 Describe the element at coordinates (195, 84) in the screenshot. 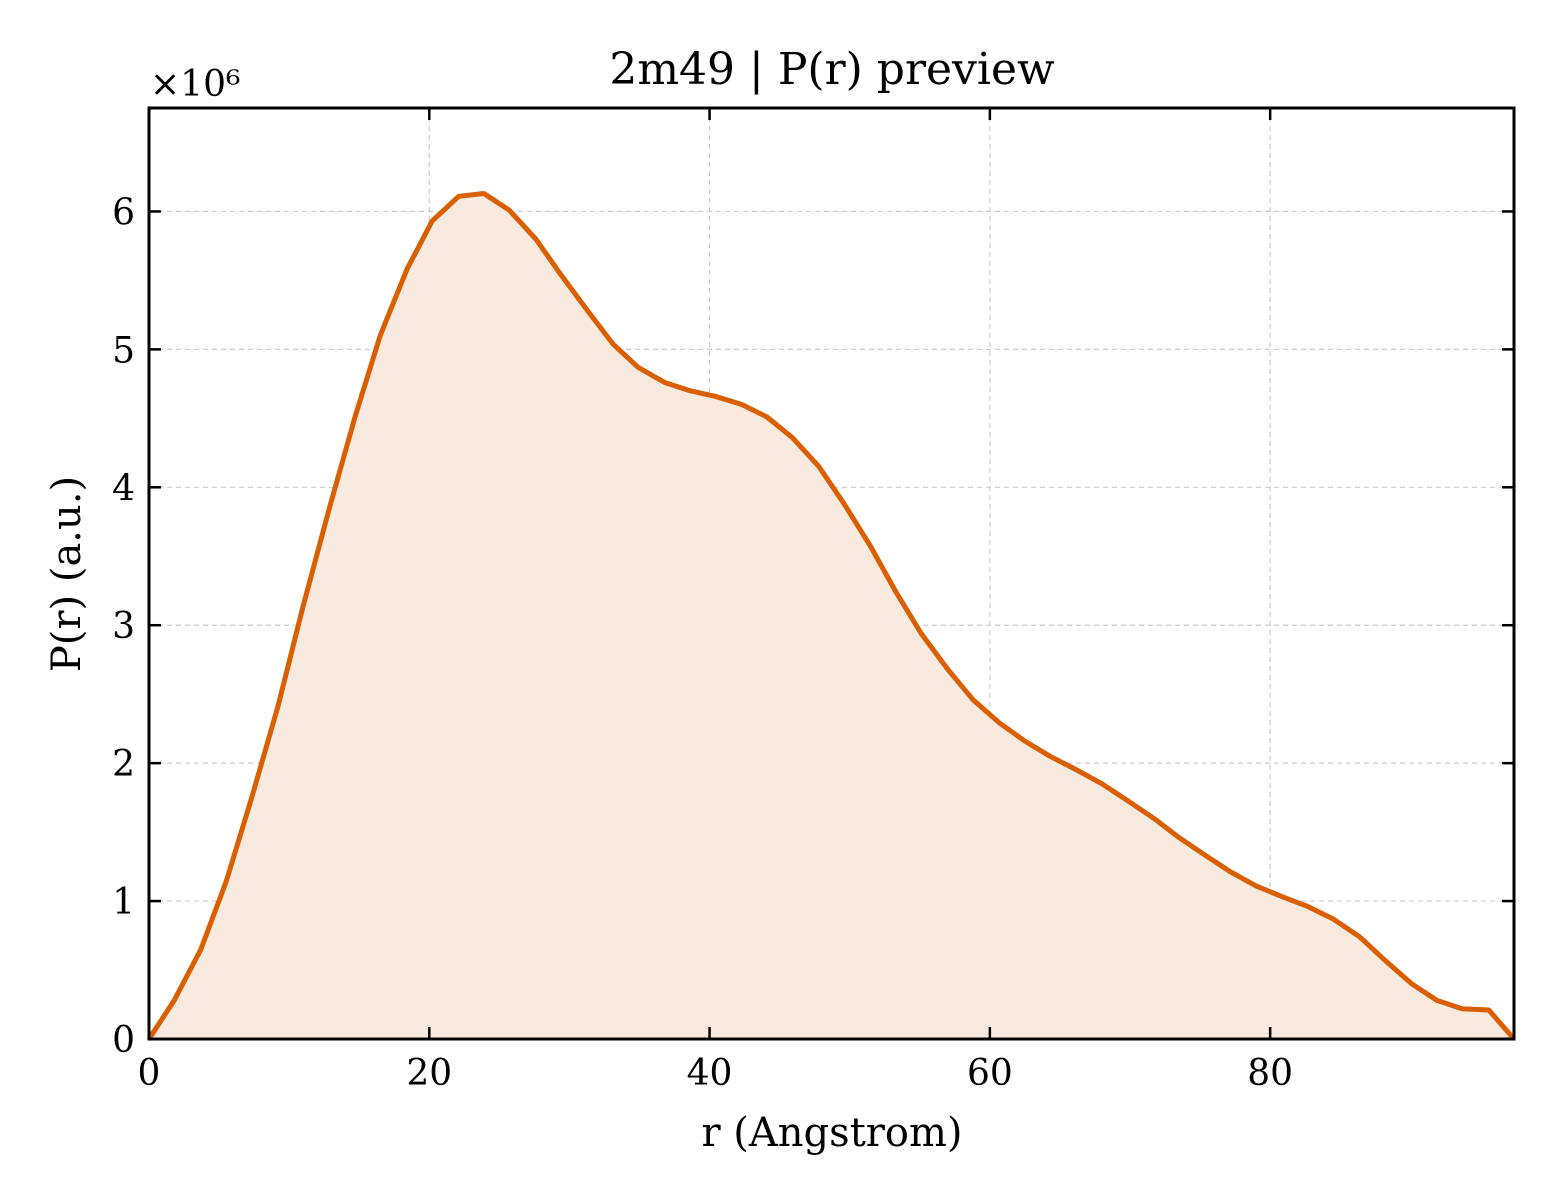

I see `y-multiplier-label: ×10⁶` at that location.